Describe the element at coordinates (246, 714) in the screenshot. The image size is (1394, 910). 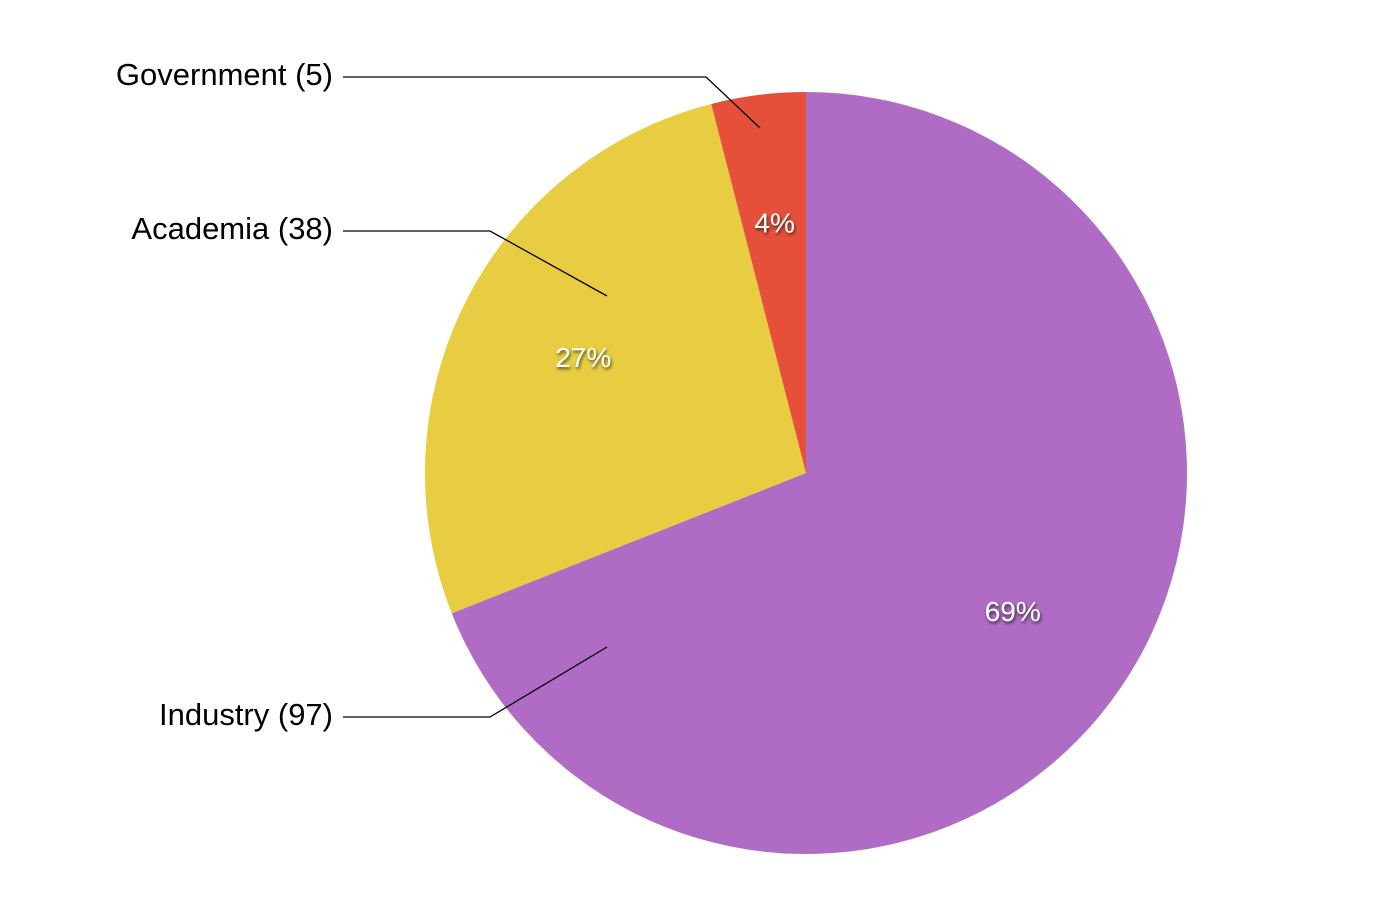
I see `category-label: Industry (97)` at that location.